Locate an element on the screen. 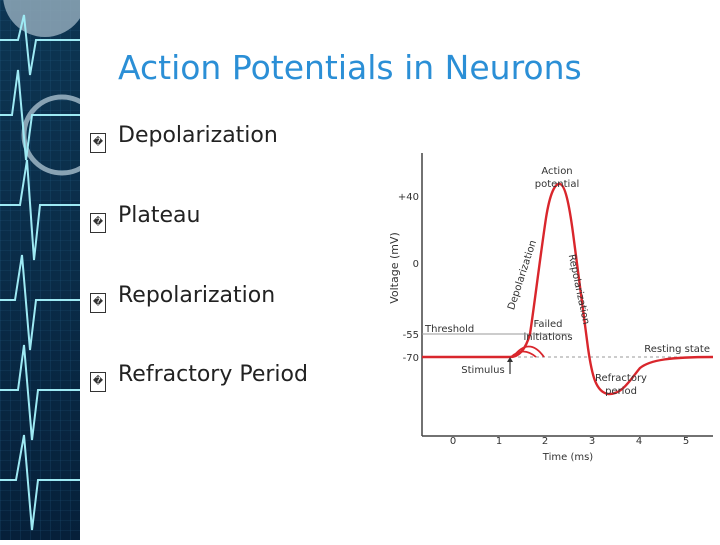 The width and height of the screenshot is (720, 545). annotation-action-potential: potential is located at coordinates (557, 184).